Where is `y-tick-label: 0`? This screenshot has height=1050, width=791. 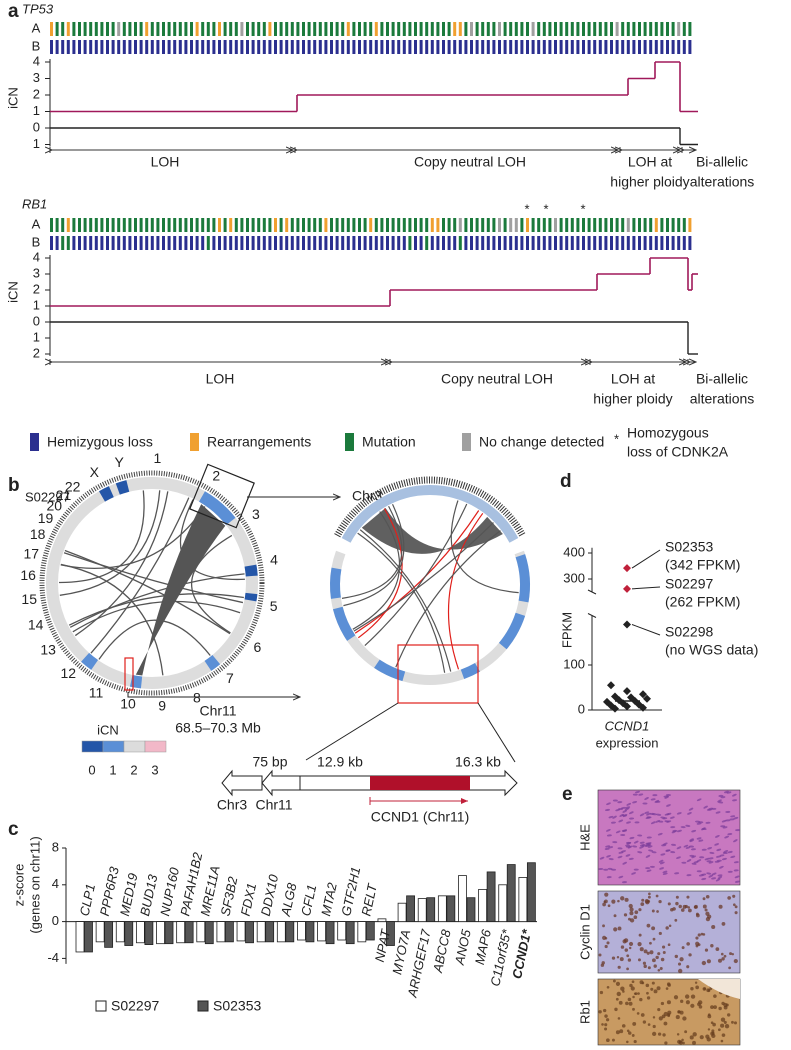
y-tick-label: 0 is located at coordinates (36, 126).